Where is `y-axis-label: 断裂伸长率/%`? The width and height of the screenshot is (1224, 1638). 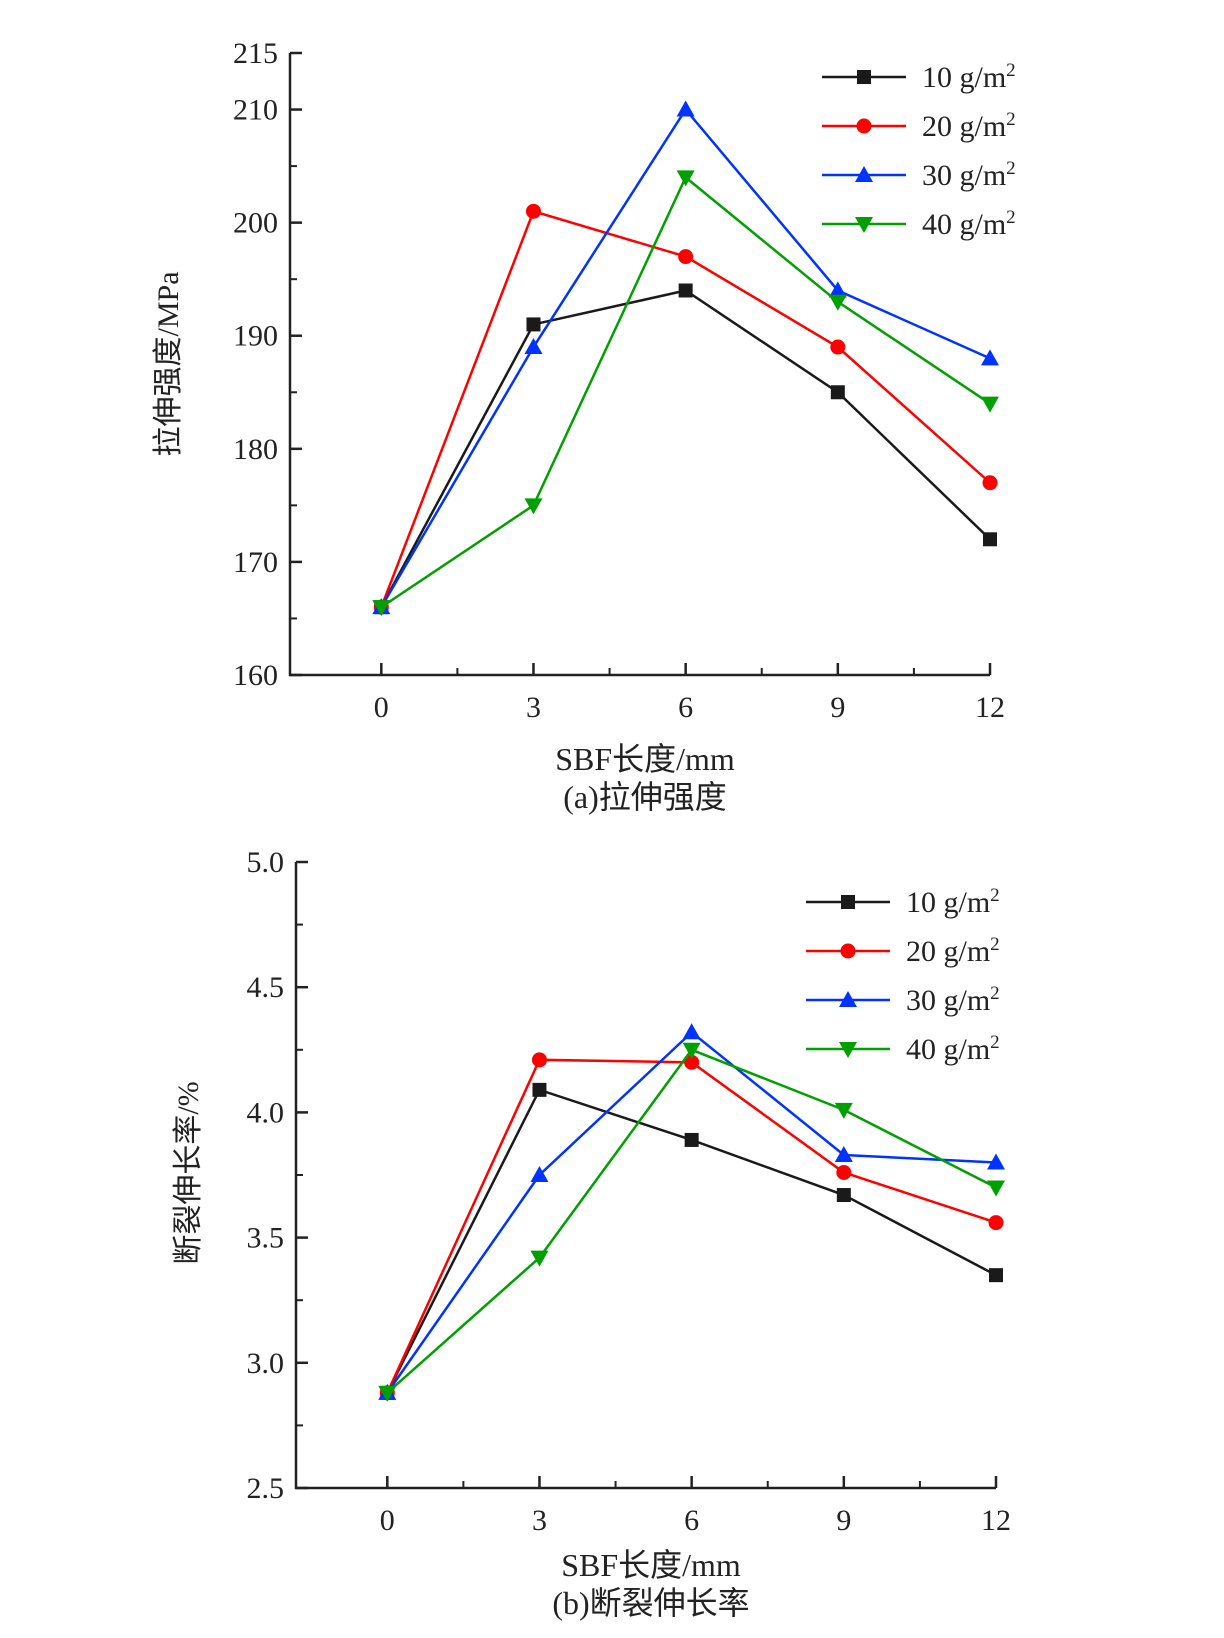 y-axis-label: 断裂伸长率/% is located at coordinates (188, 1172).